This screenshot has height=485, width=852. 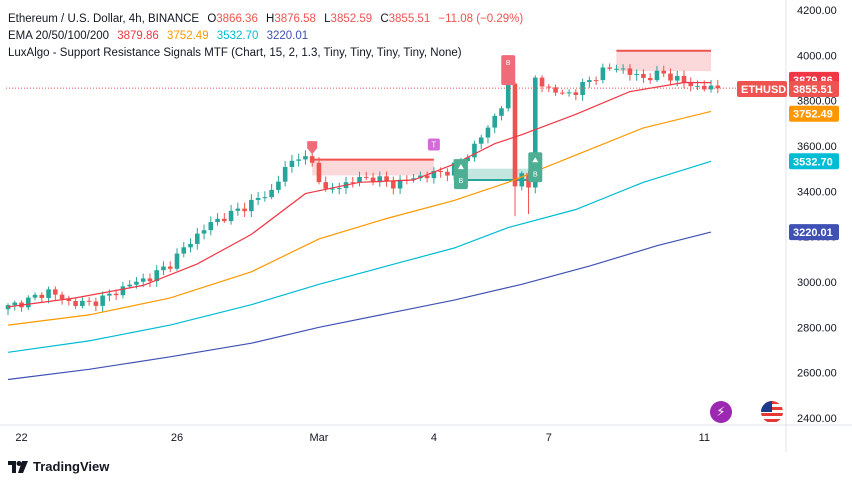 I want to click on y-tick-label: 4000.00, so click(x=817, y=56).